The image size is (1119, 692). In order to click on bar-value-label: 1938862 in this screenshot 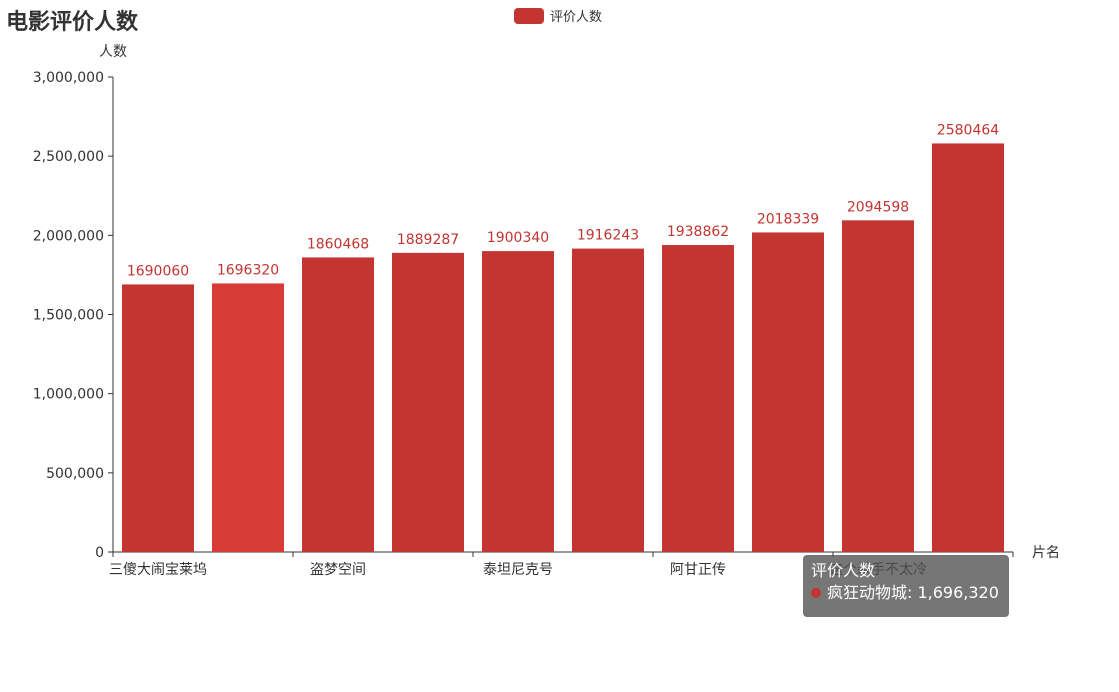, I will do `click(698, 232)`.